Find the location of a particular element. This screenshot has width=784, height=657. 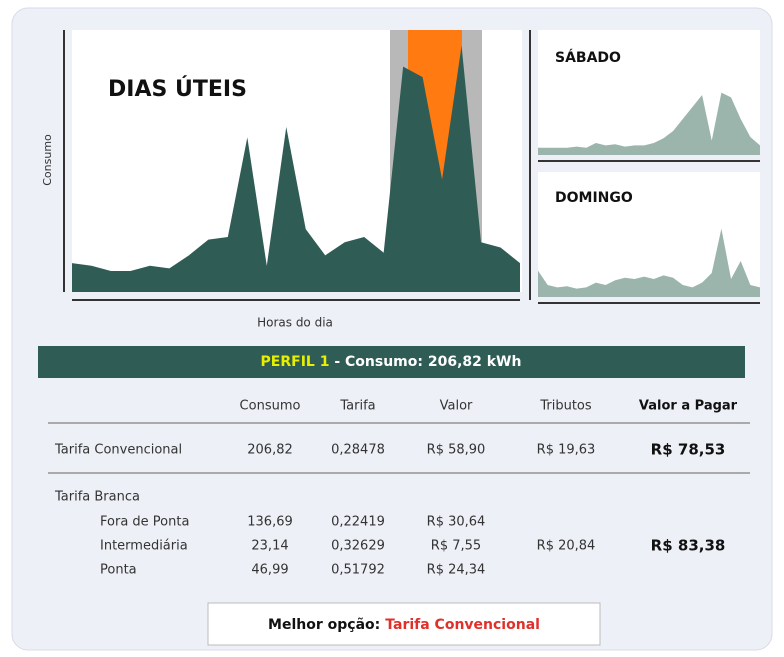

cell: 136,69 is located at coordinates (270, 522).